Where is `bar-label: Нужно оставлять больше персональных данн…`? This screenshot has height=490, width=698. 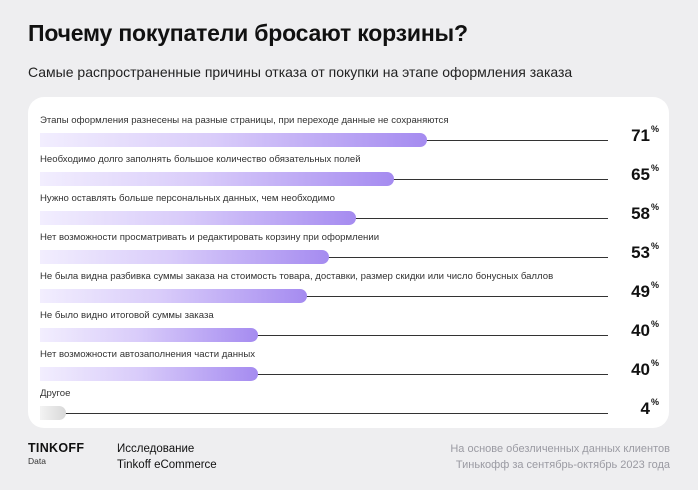 bar-label: Нужно оставлять больше персональных данн… is located at coordinates (187, 198).